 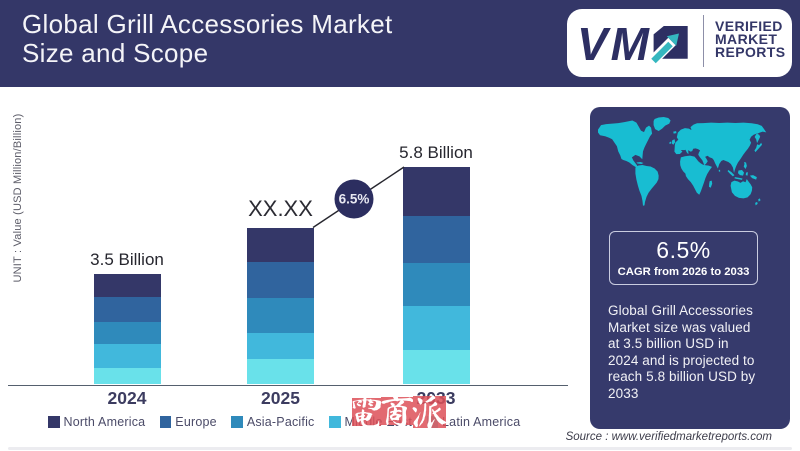 I want to click on legend-item-asia-pacific: Asia-Pacific, so click(x=272, y=422).